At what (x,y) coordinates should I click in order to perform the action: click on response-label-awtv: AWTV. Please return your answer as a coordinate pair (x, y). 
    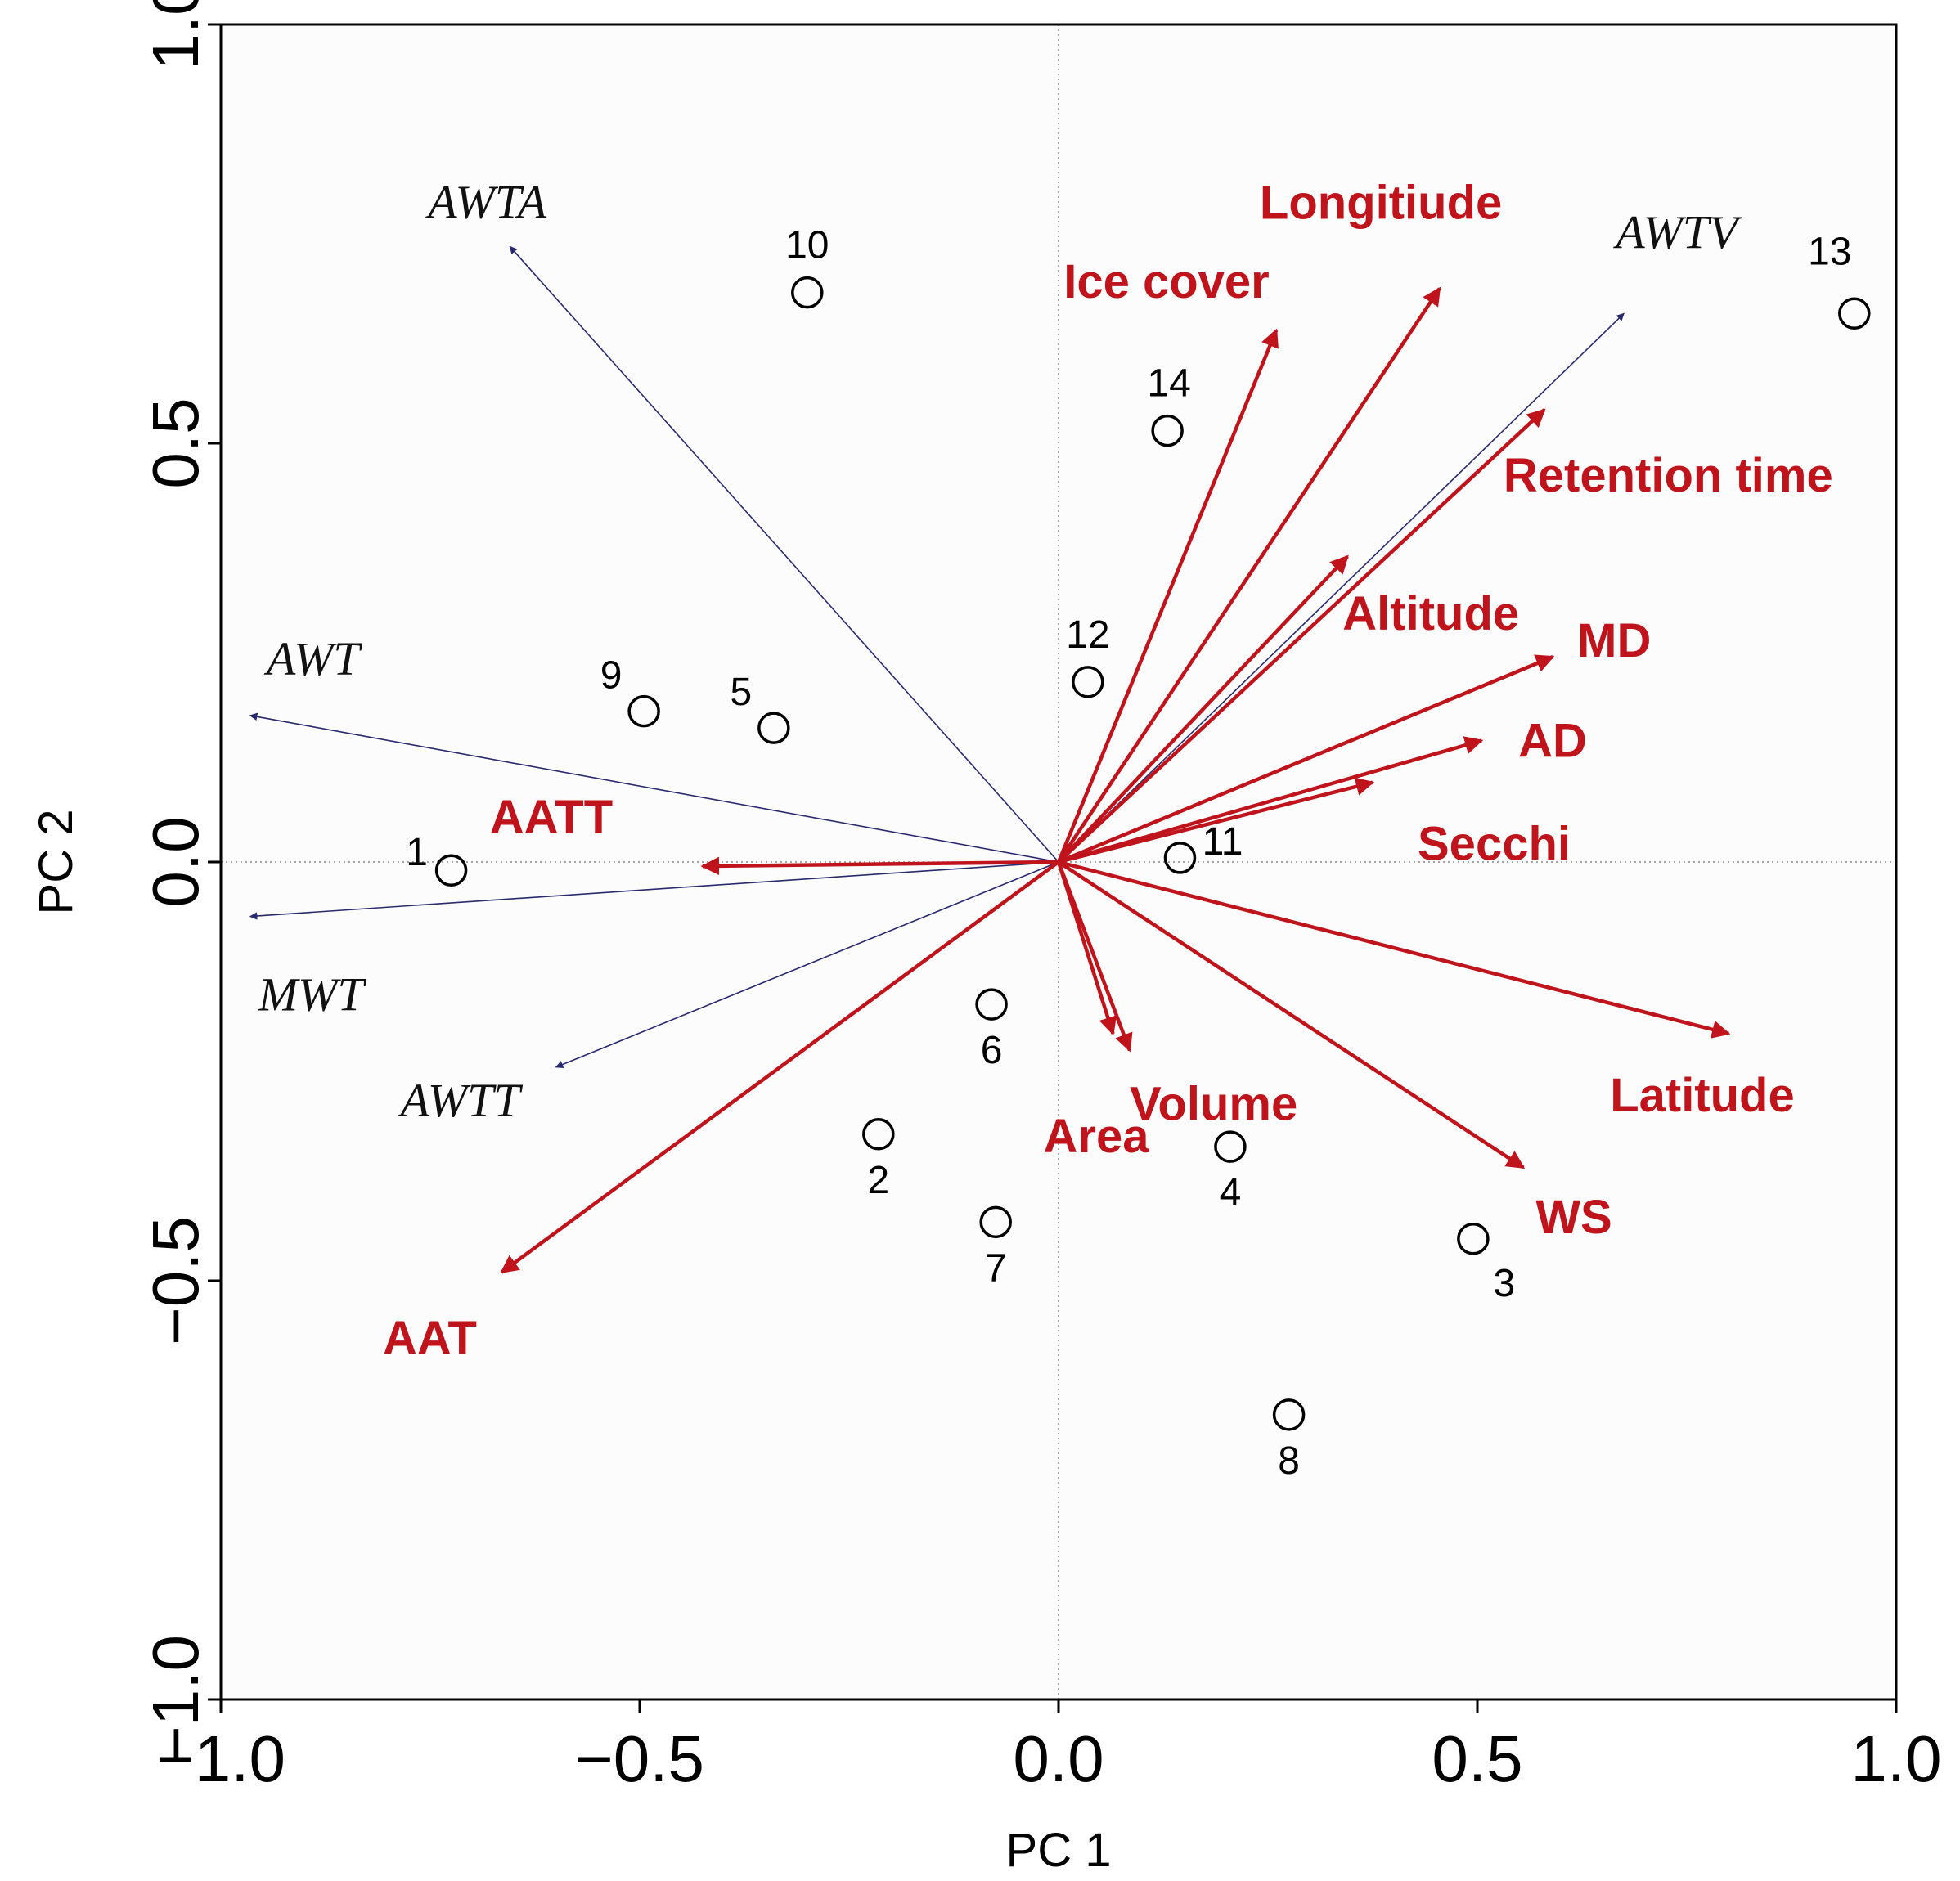
    Looking at the image, I should click on (1677, 231).